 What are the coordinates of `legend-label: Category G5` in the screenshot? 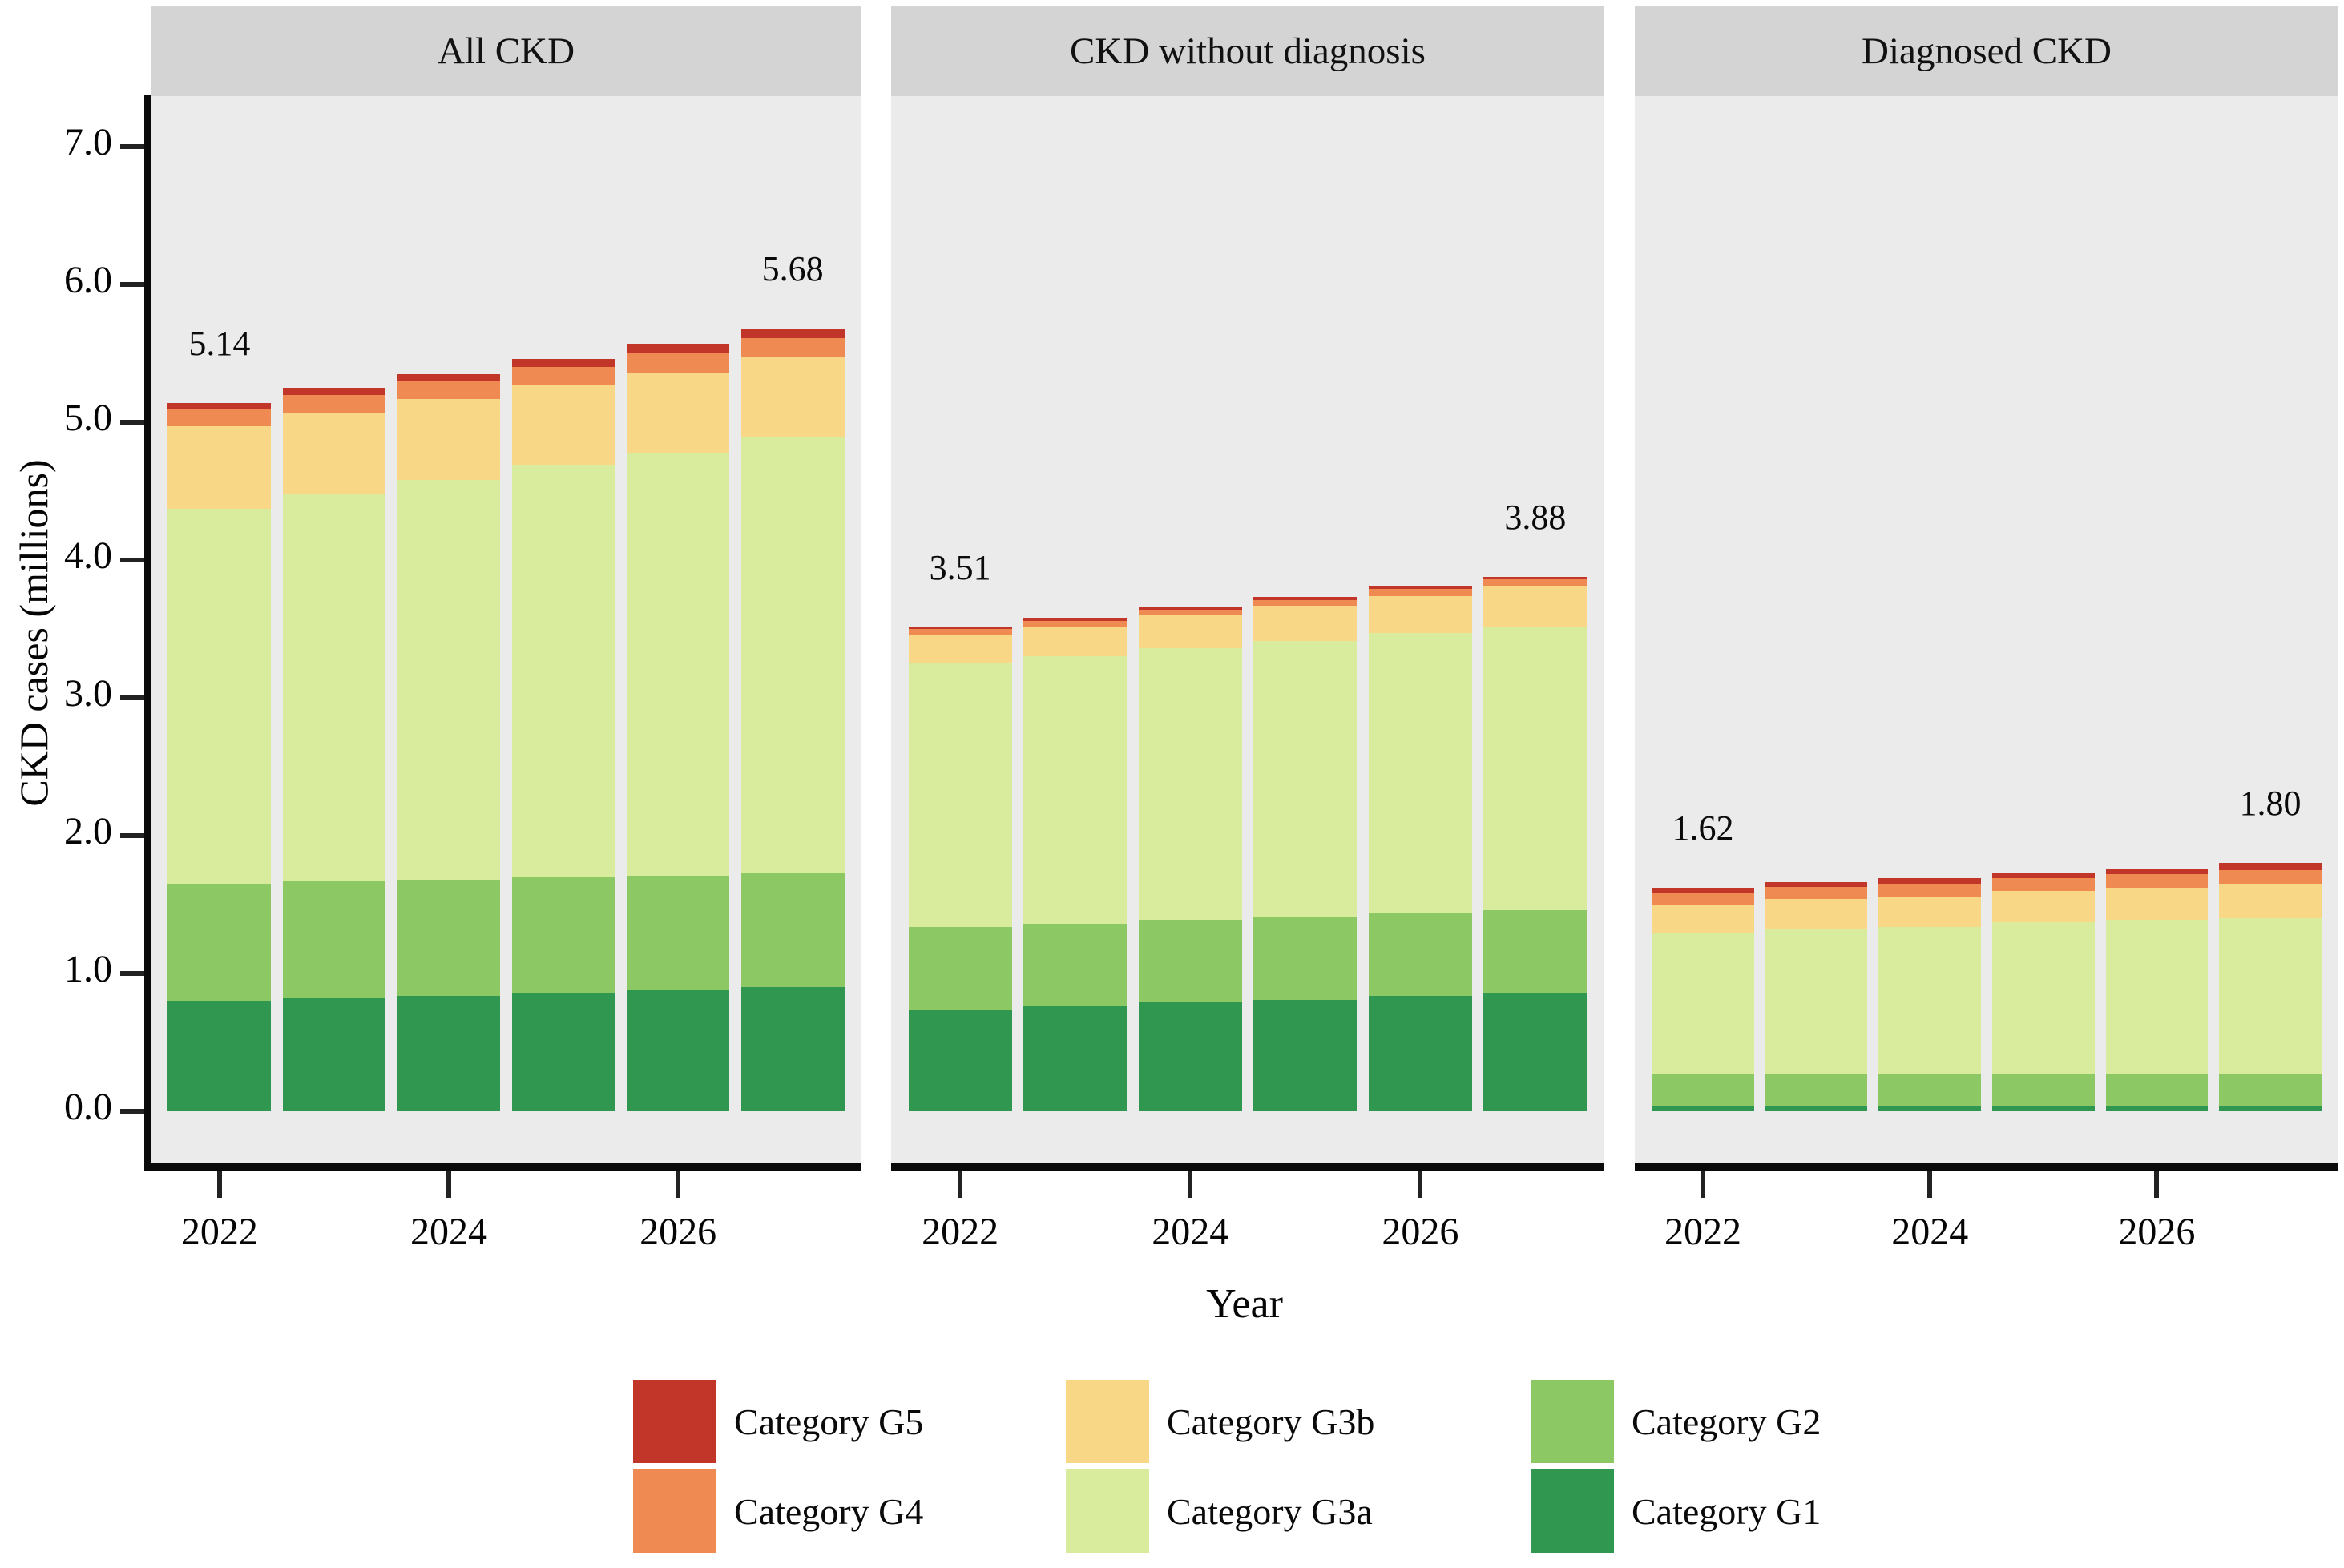 It's located at (829, 1421).